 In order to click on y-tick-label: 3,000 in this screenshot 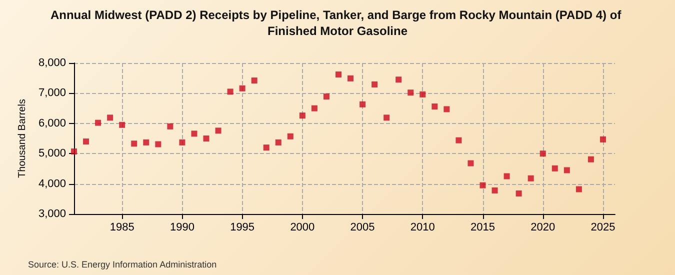, I will do `click(52, 214)`.